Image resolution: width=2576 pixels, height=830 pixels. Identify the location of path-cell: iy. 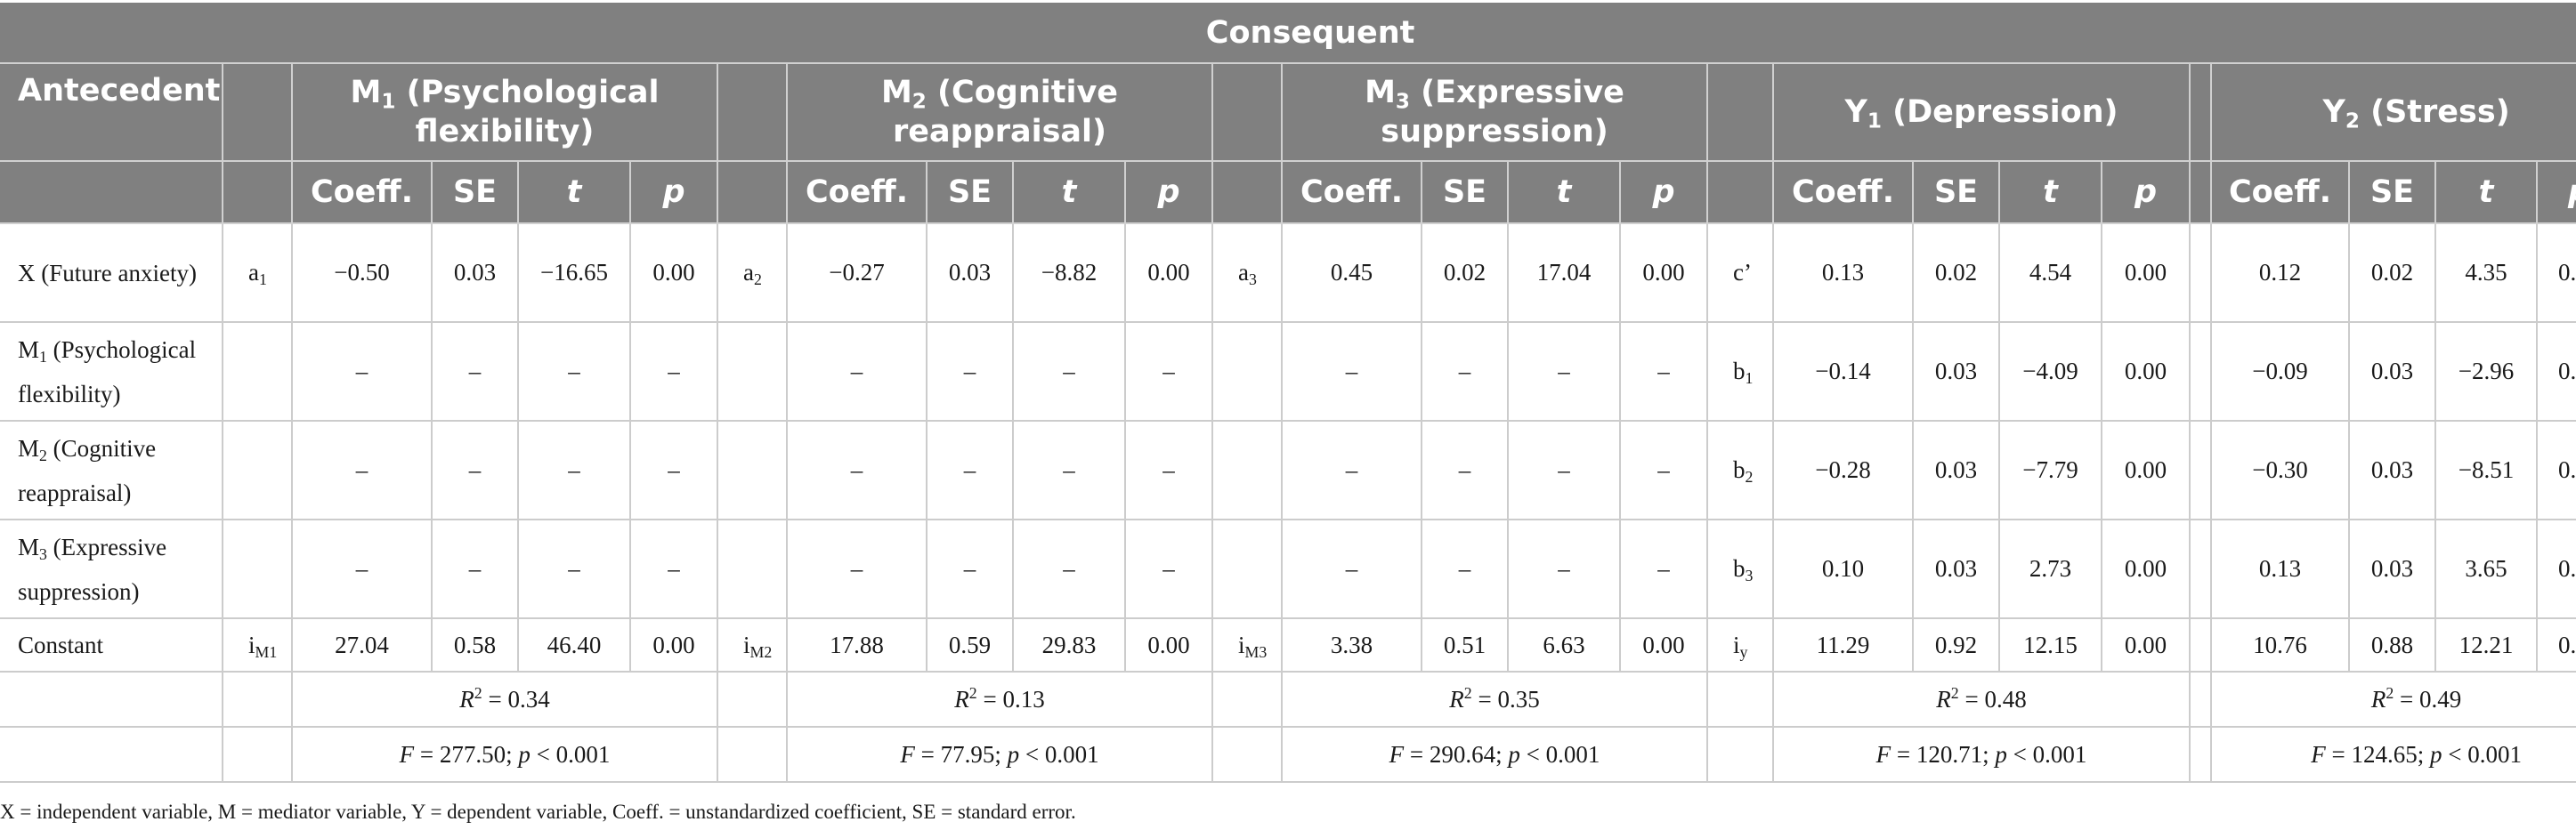
(1740, 645).